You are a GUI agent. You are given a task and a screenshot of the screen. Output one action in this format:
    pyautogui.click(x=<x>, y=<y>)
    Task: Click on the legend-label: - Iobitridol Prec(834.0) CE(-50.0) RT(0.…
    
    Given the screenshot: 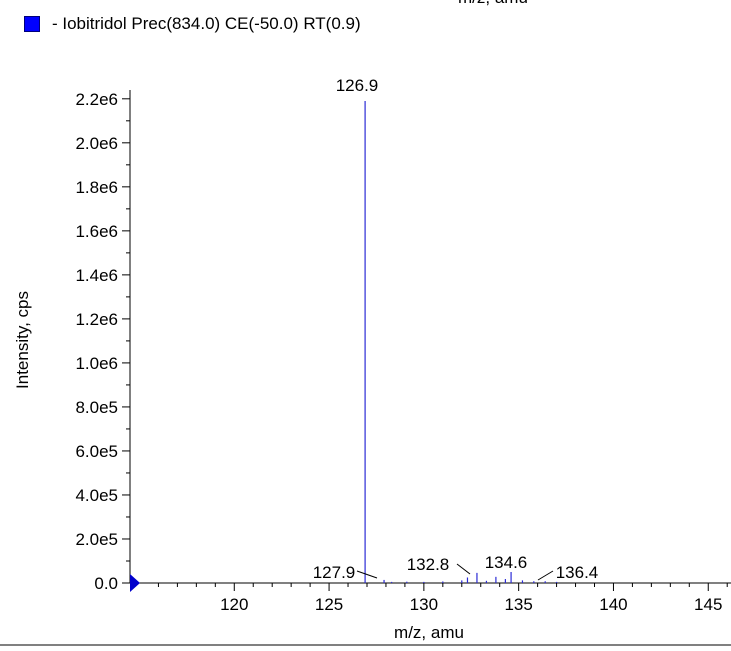 What is the action you would take?
    pyautogui.click(x=206, y=23)
    